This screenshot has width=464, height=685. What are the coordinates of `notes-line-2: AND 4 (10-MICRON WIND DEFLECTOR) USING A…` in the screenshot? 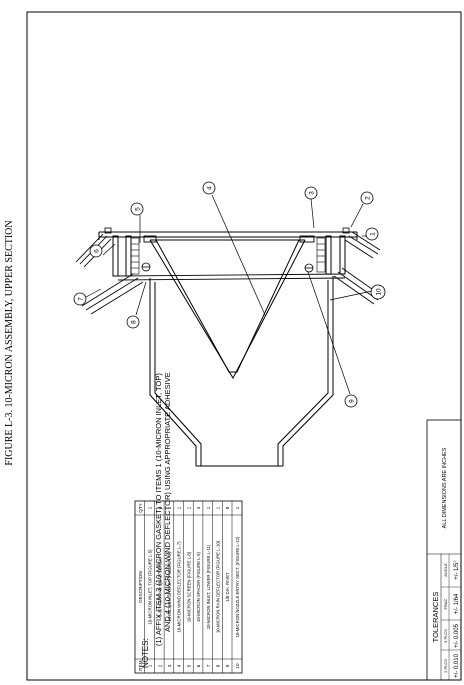 It's located at (167, 502).